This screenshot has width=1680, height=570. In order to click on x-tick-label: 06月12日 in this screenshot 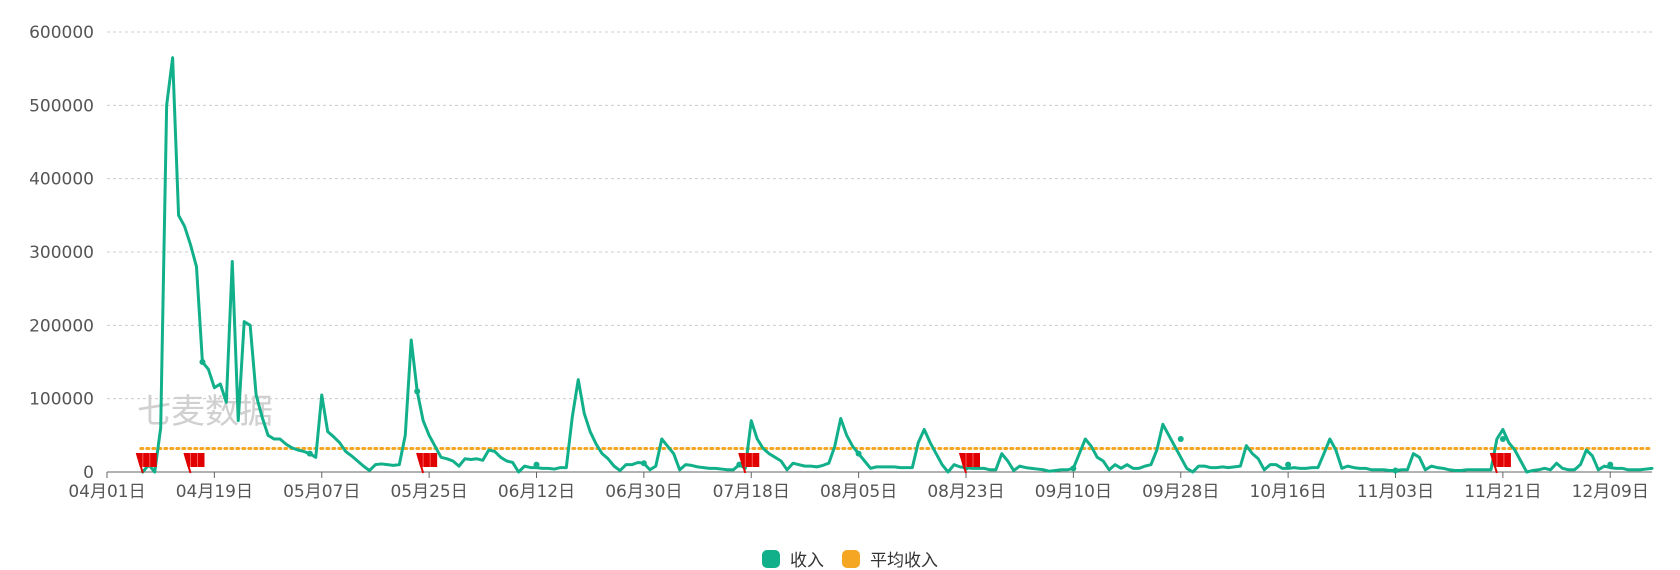, I will do `click(536, 492)`.